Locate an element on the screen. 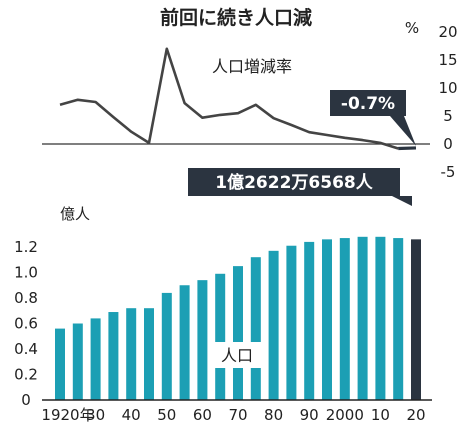  bar-y-ticks: 1.2 1.0 0.8 0.6 0.4 0.2 0 is located at coordinates (26, 323).